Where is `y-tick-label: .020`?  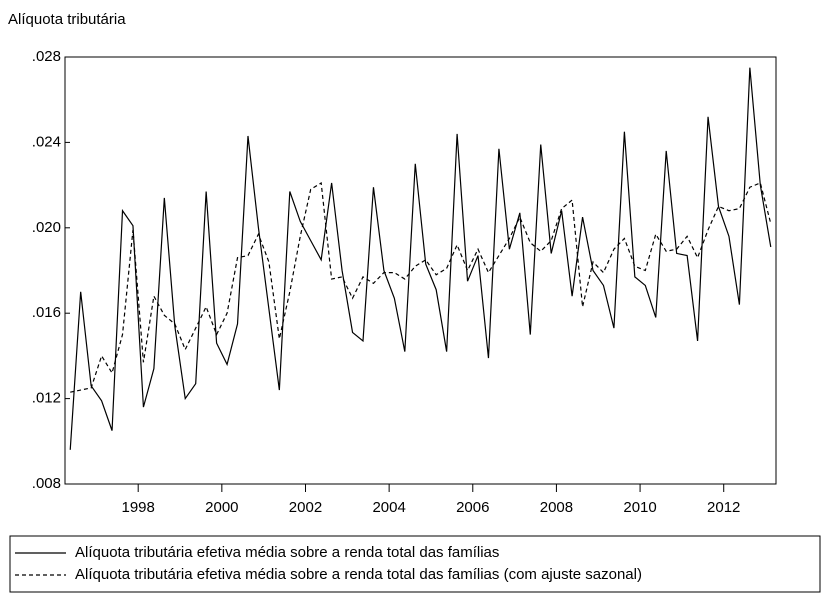 y-tick-label: .020 is located at coordinates (46, 227).